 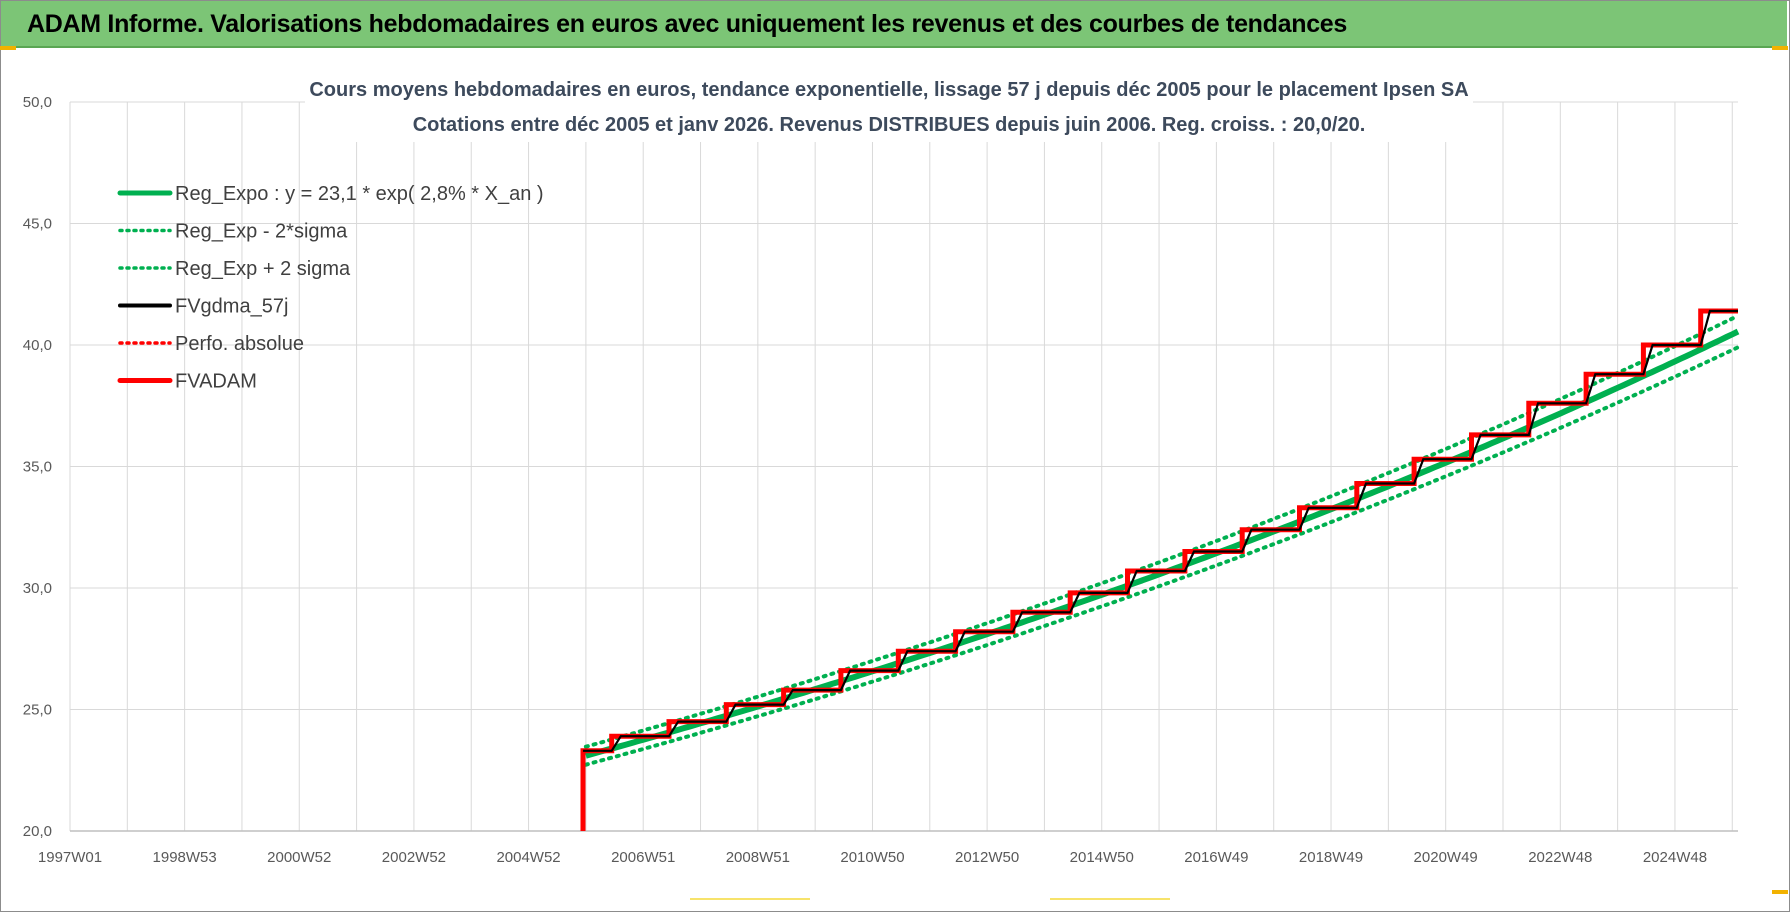 What do you see at coordinates (1675, 857) in the screenshot?
I see `x-tick-label: 2024W48` at bounding box center [1675, 857].